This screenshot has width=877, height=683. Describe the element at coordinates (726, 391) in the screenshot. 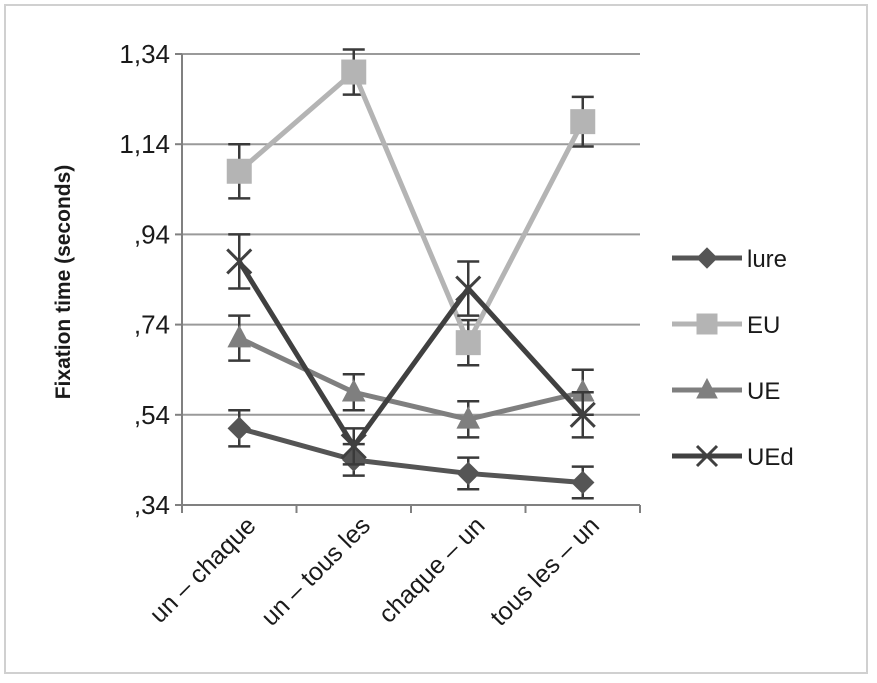

I see `legend-item-ue: UE` at that location.